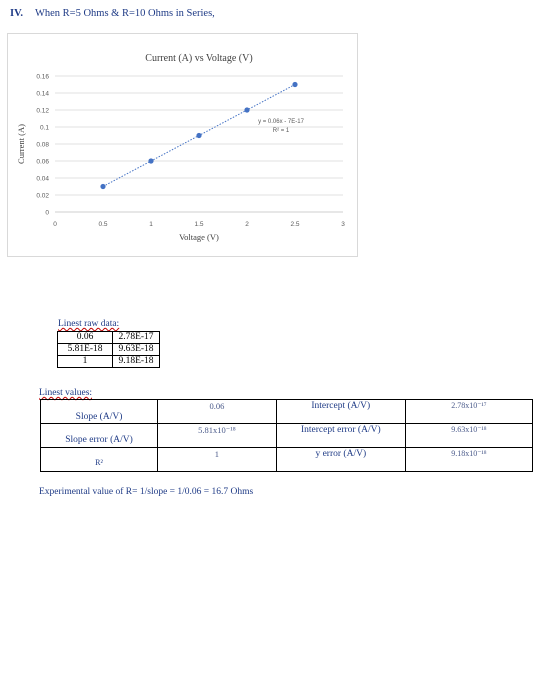 The width and height of the screenshot is (533, 700). Describe the element at coordinates (42, 162) in the screenshot. I see `y-tick-label: 0.06` at that location.